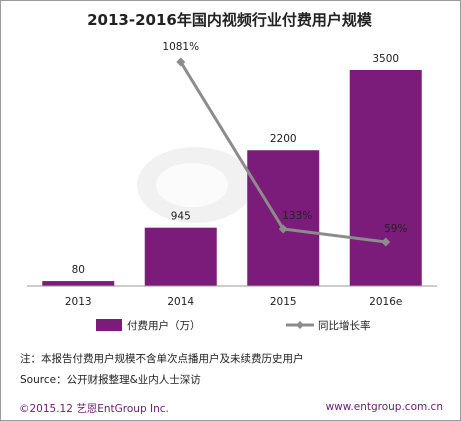  Describe the element at coordinates (385, 302) in the screenshot. I see `x-tick-2016e: 2016e` at that location.